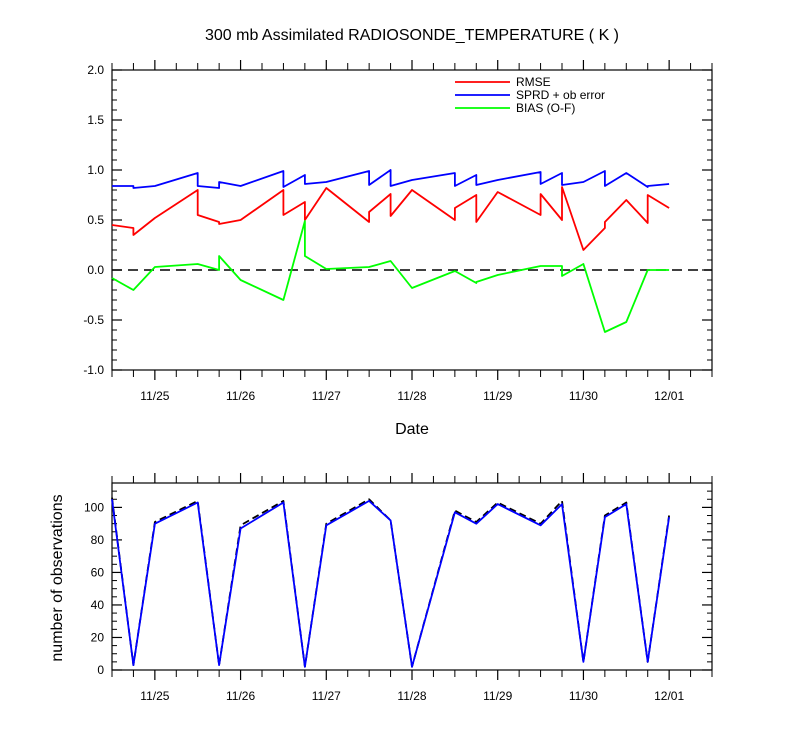 The width and height of the screenshot is (800, 750). What do you see at coordinates (57, 577) in the screenshot?
I see `y-axis-title-observations: number of observations` at bounding box center [57, 577].